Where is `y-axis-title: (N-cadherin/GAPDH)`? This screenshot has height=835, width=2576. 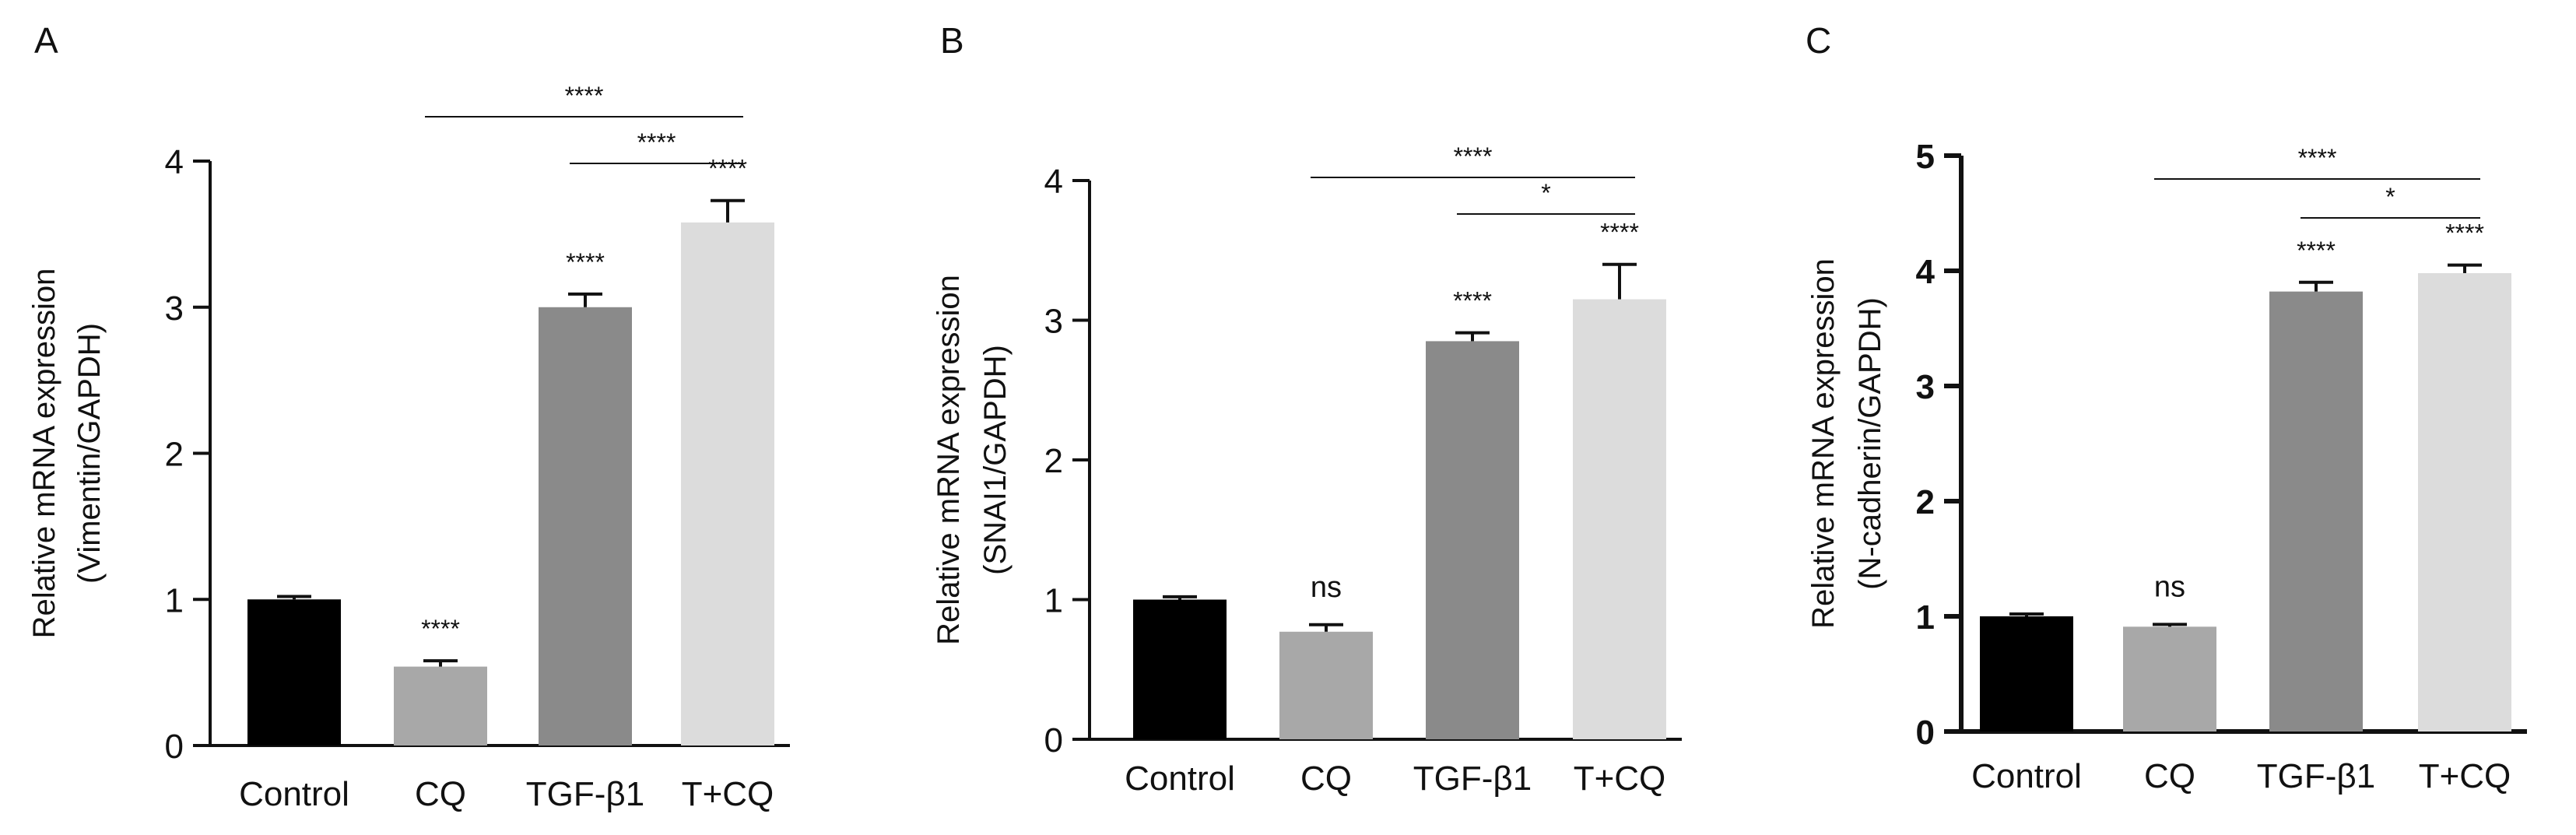
y-axis-title: (N-cadherin/GAPDH) is located at coordinates (1870, 443).